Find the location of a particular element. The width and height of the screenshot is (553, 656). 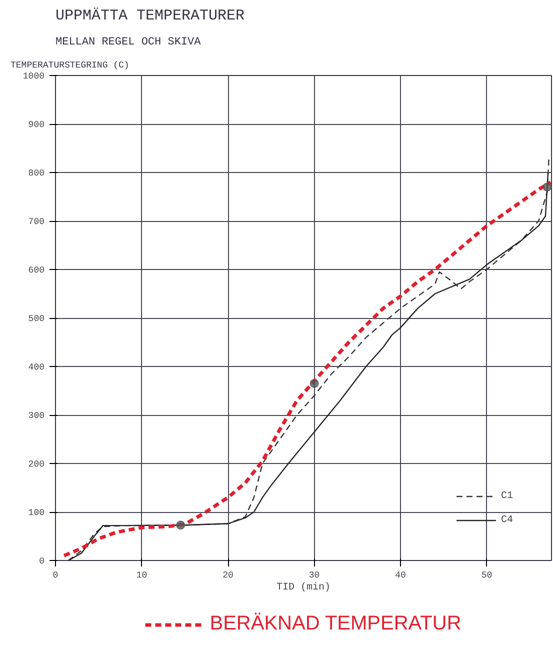

x-tick-label: 40 is located at coordinates (400, 575).